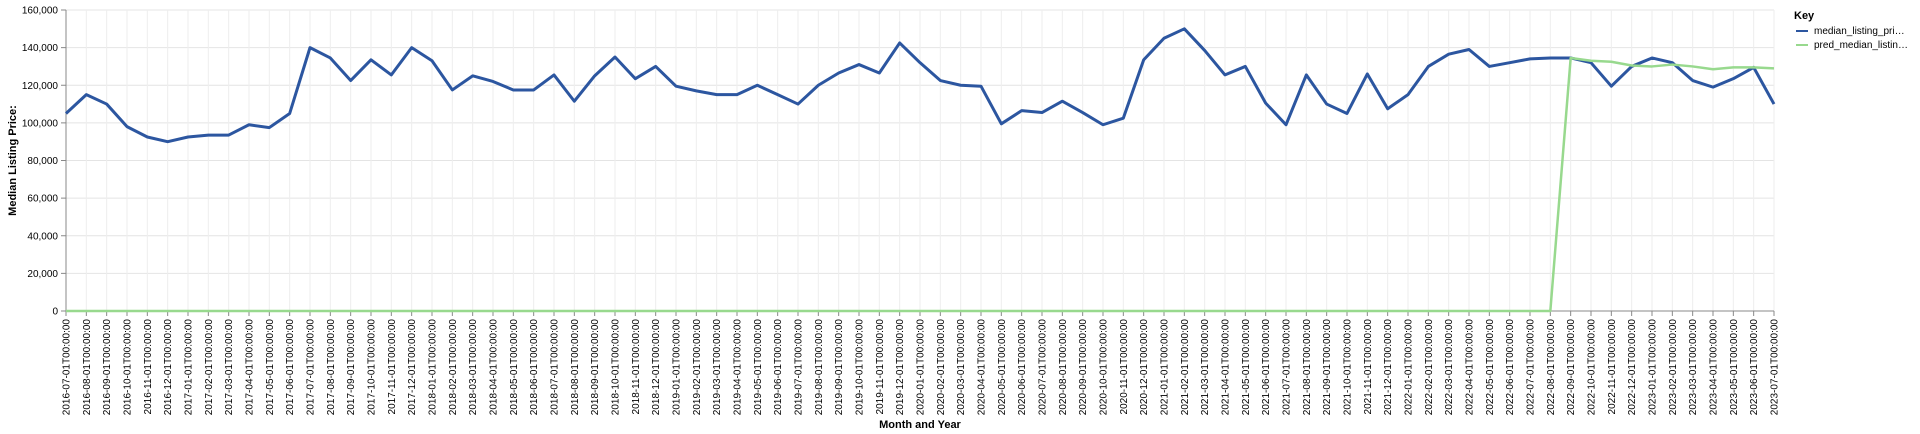  What do you see at coordinates (514, 367) in the screenshot?
I see `x-tick-label: 2018-05-01T00:00:00` at bounding box center [514, 367].